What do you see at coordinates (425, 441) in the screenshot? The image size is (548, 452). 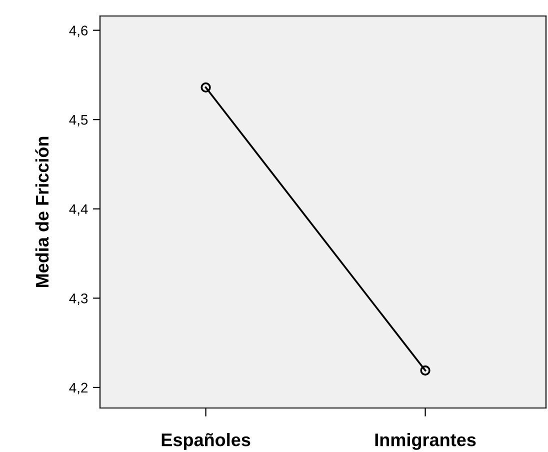 I see `x-tick-label: Inmigrantes` at bounding box center [425, 441].